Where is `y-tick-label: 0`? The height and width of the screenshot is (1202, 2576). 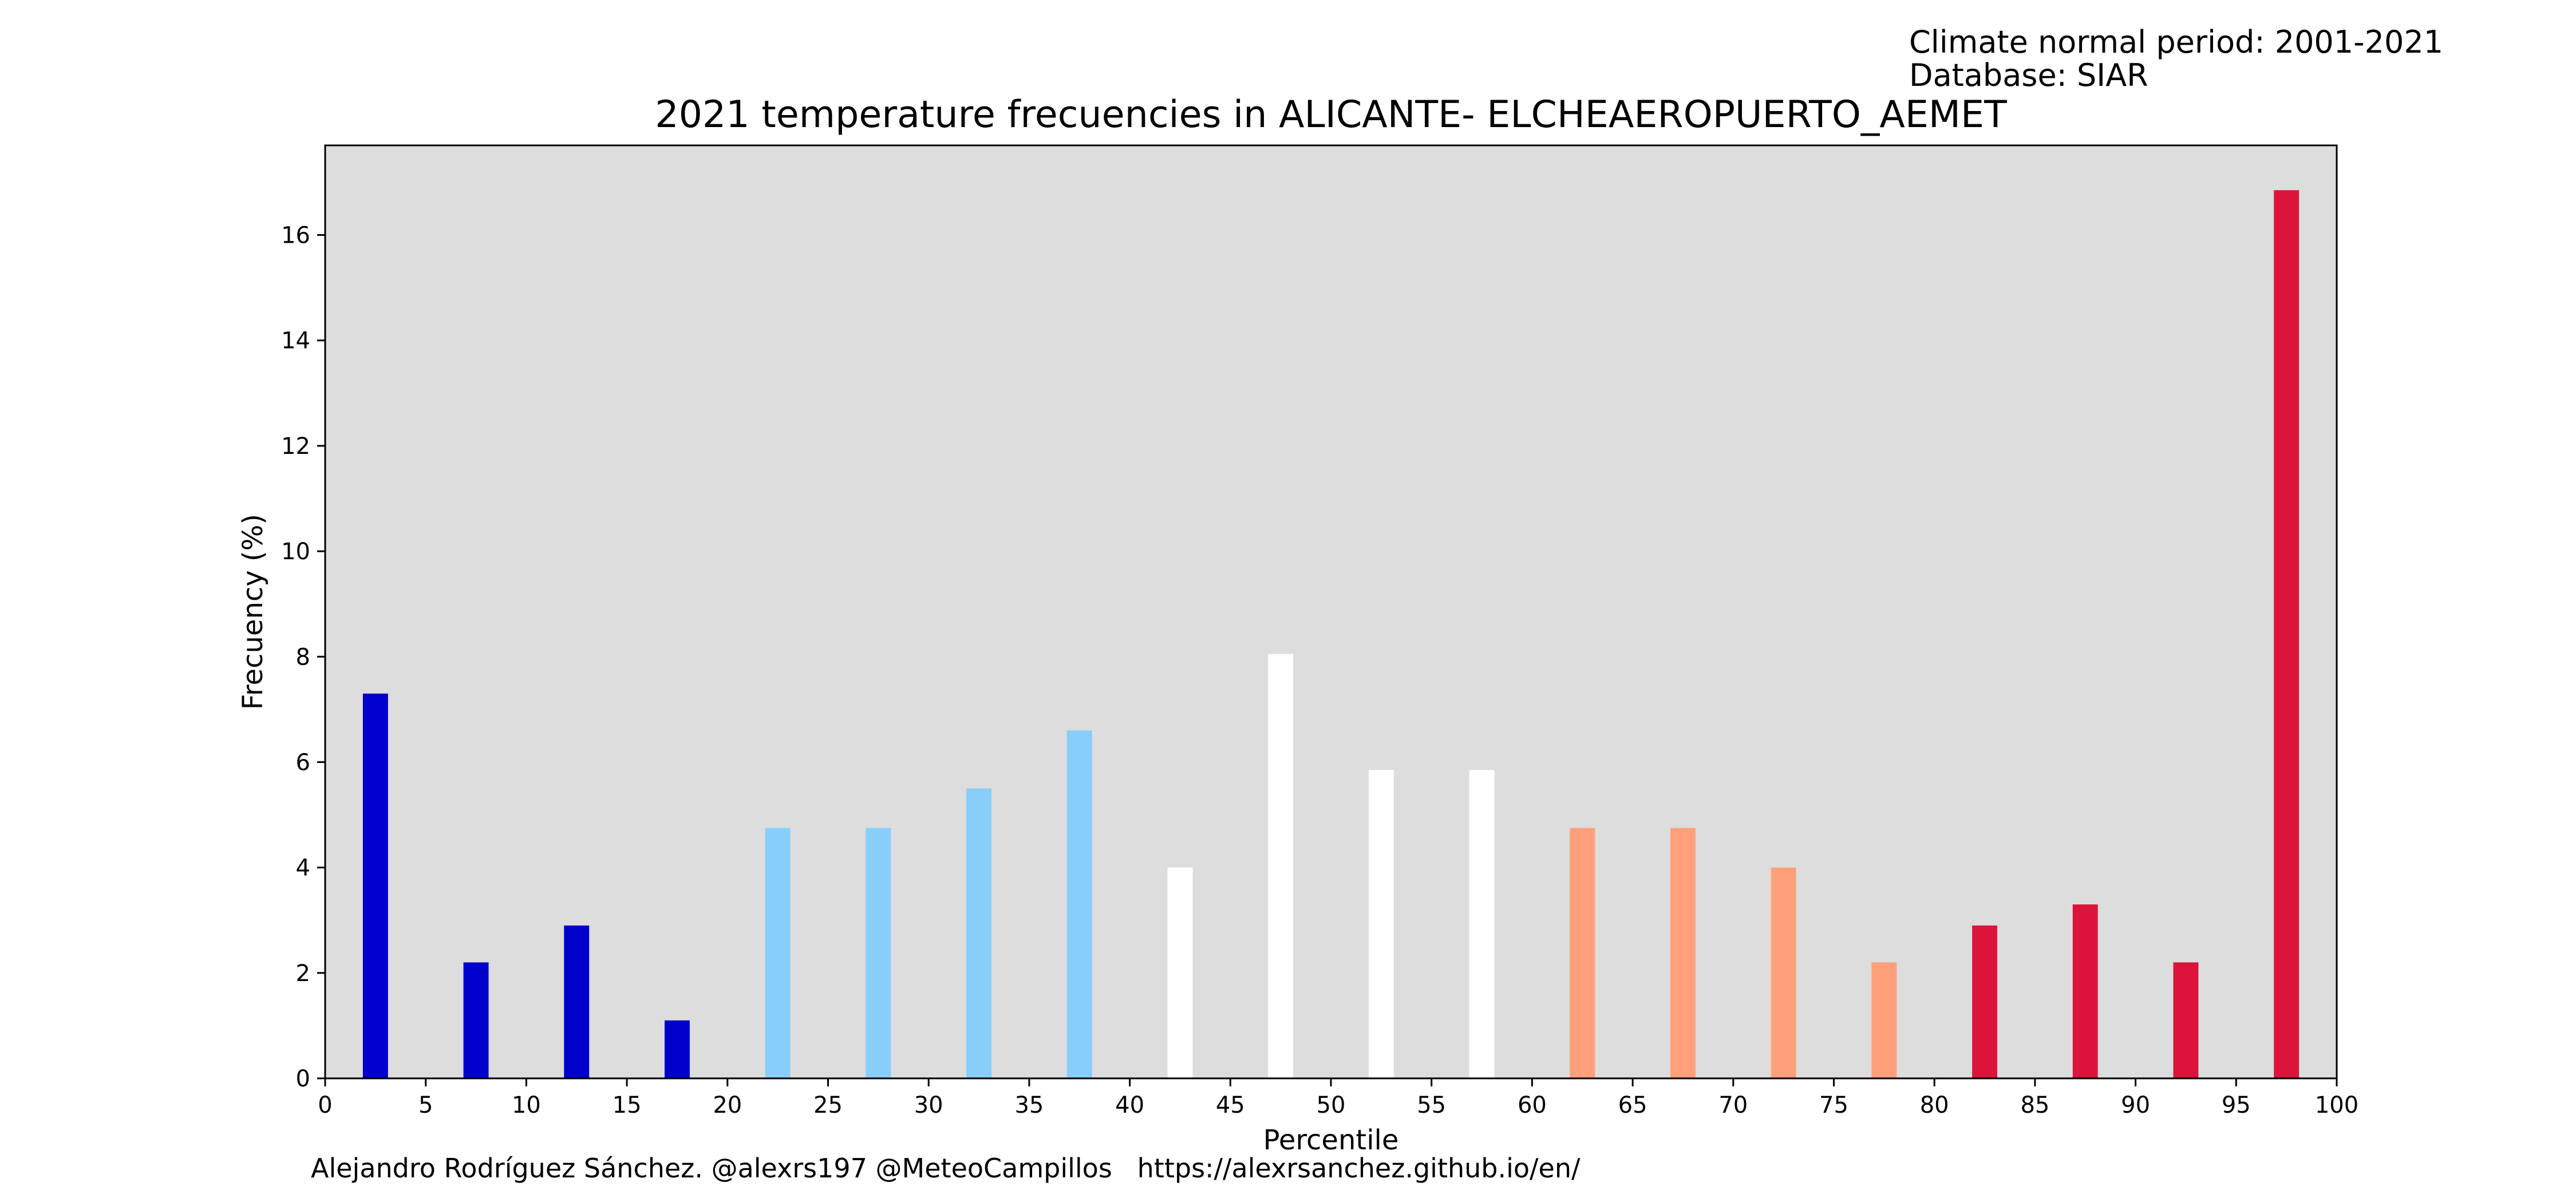
y-tick-label: 0 is located at coordinates (303, 1079).